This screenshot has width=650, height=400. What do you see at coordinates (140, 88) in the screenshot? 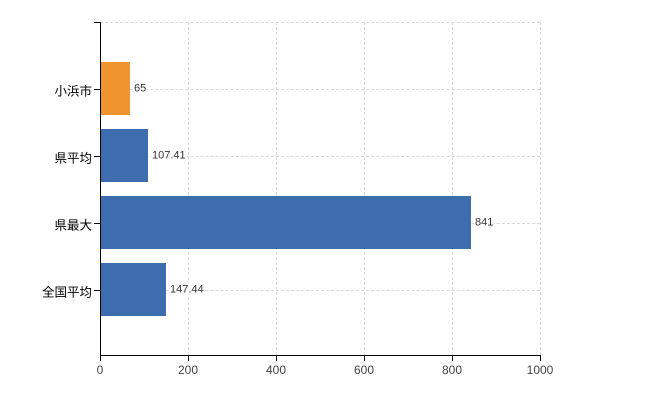
I see `bar-value-label-0: 65` at bounding box center [140, 88].